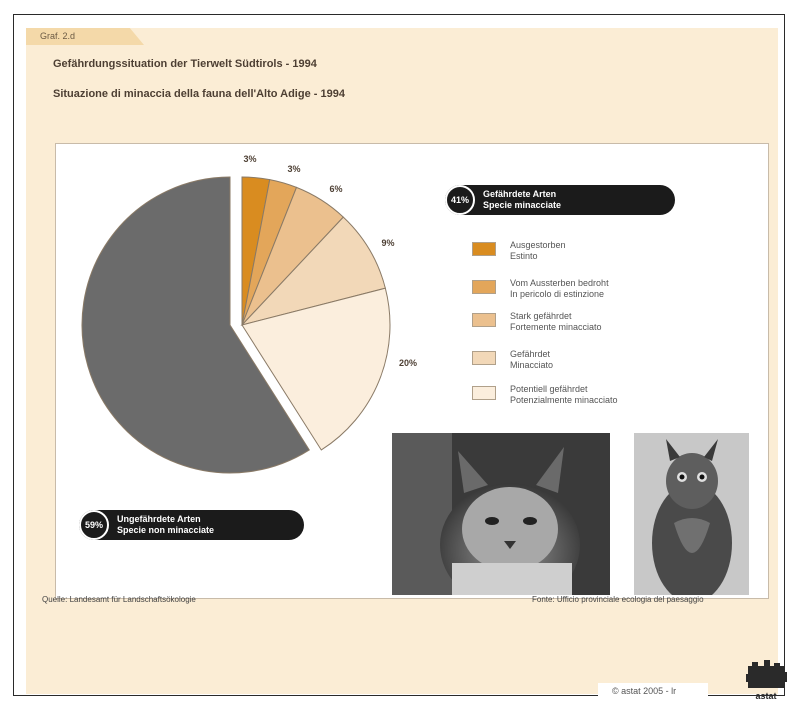 The width and height of the screenshot is (798, 709). What do you see at coordinates (85, 36) in the screenshot?
I see `figure-tab: Graf. 2.d` at bounding box center [85, 36].